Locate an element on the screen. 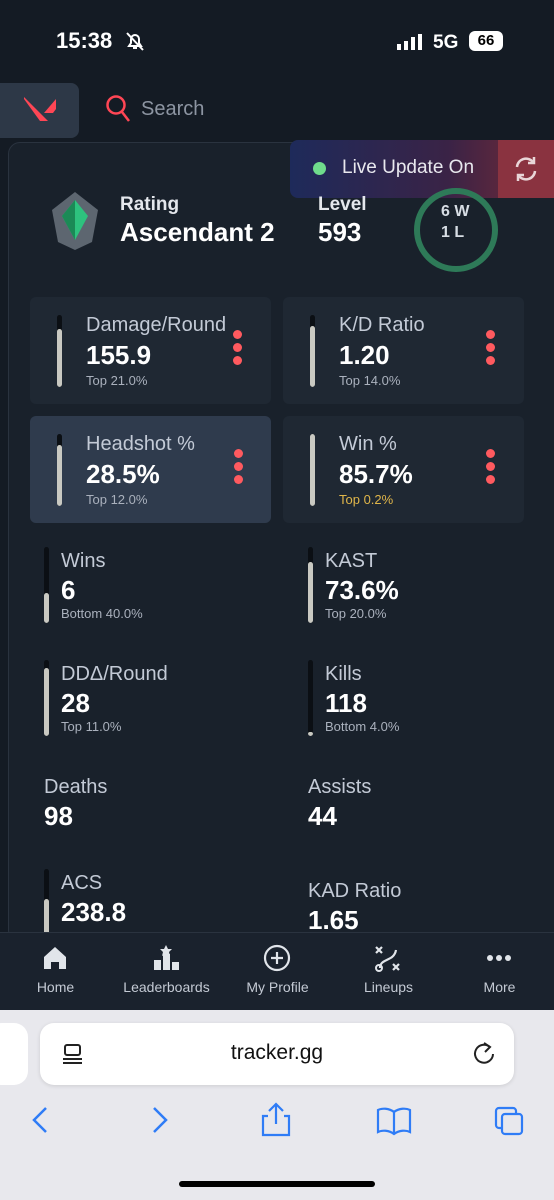 Image resolution: width=554 pixels, height=1200 pixels. bookmarks-button is located at coordinates (394, 1121).